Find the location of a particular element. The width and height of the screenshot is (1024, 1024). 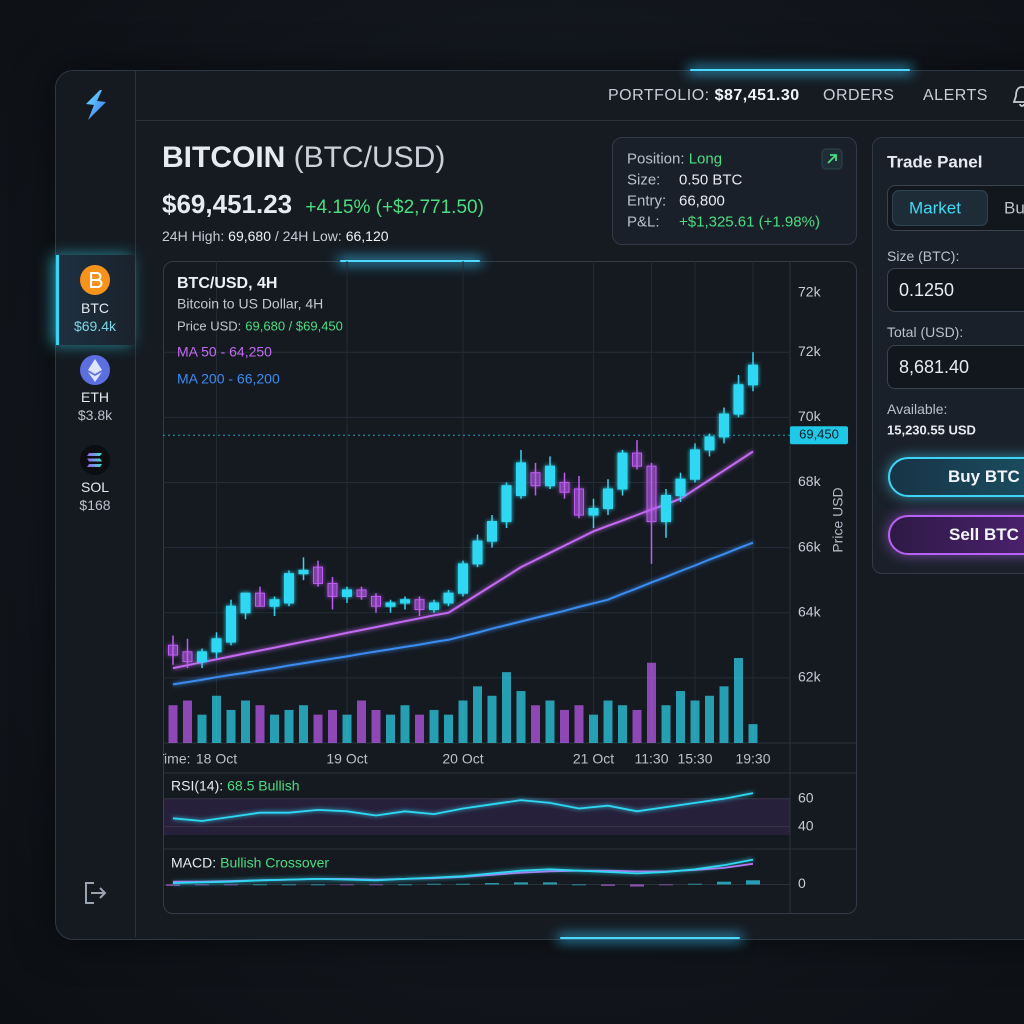

asset-symbol: SOL is located at coordinates (95, 487).